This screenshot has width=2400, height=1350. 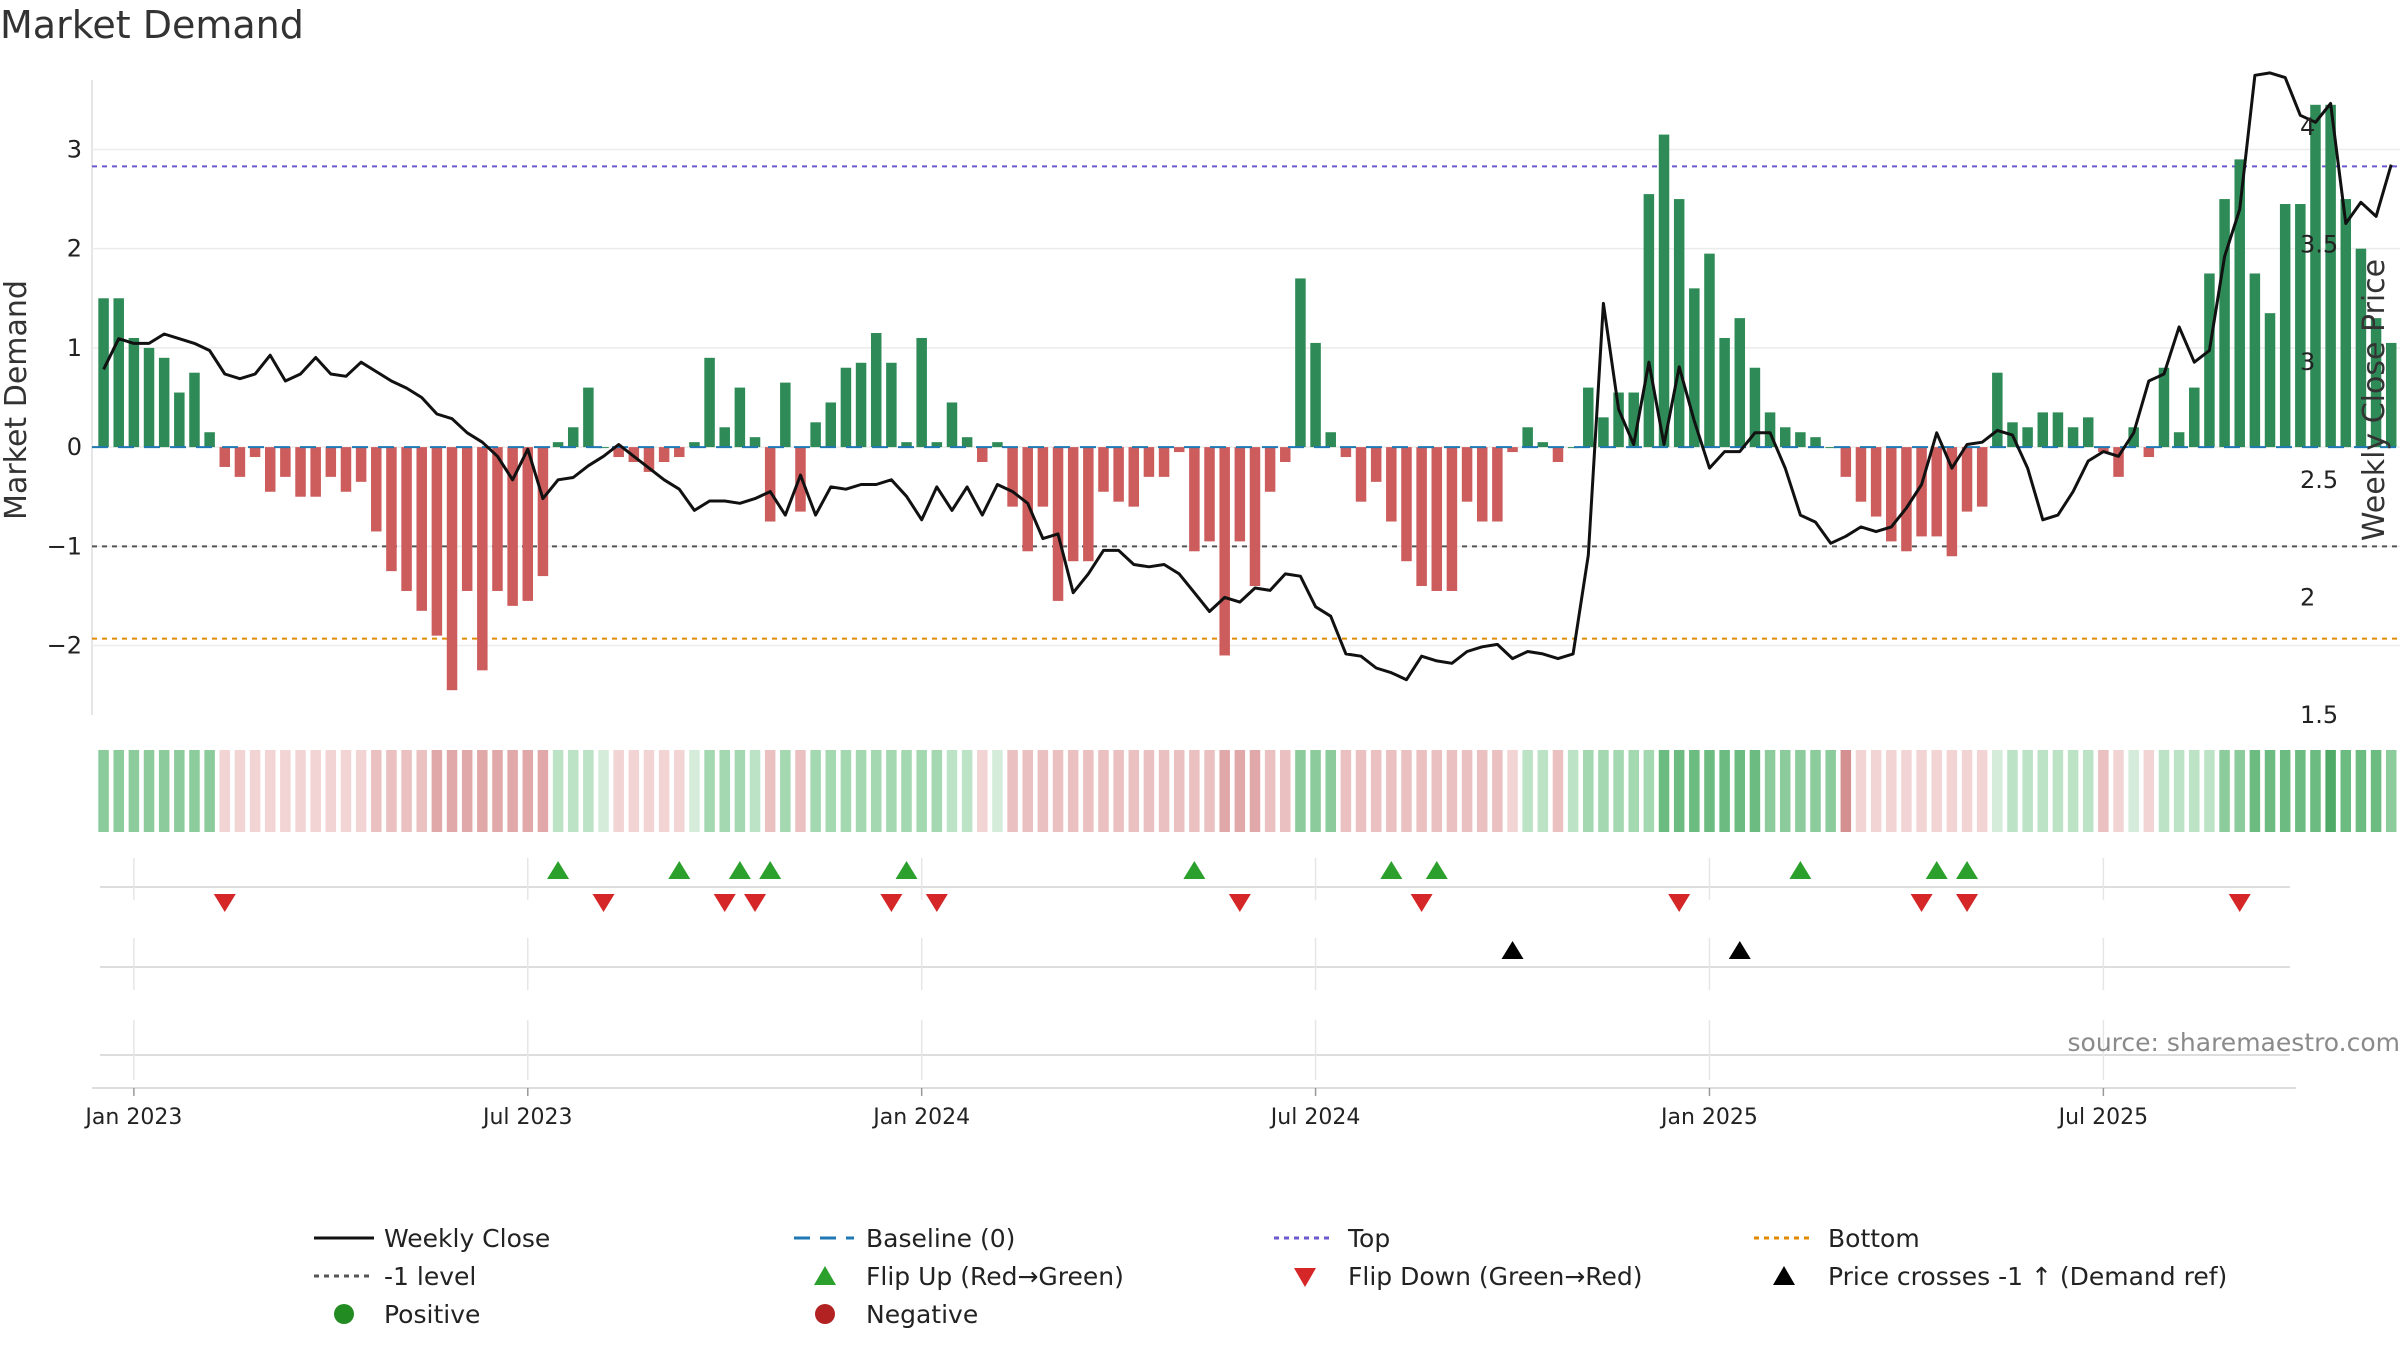 I want to click on right-axis-label: Weekly Close Price, so click(x=2374, y=400).